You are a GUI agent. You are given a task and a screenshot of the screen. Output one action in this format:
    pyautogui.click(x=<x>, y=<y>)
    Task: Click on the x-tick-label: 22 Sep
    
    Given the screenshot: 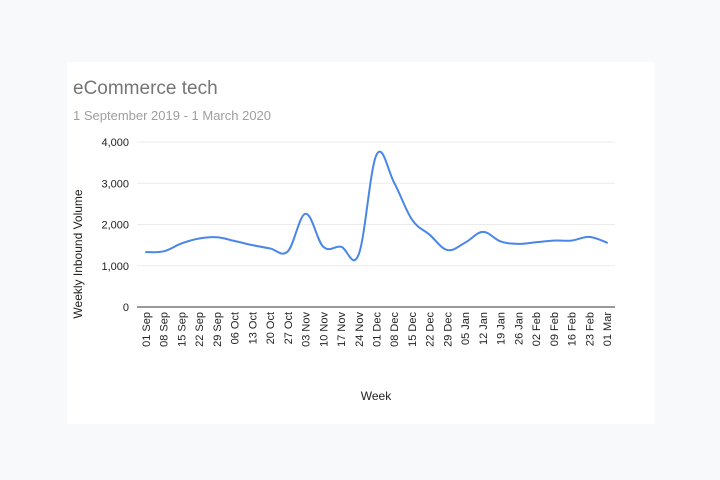 What is the action you would take?
    pyautogui.click(x=200, y=329)
    